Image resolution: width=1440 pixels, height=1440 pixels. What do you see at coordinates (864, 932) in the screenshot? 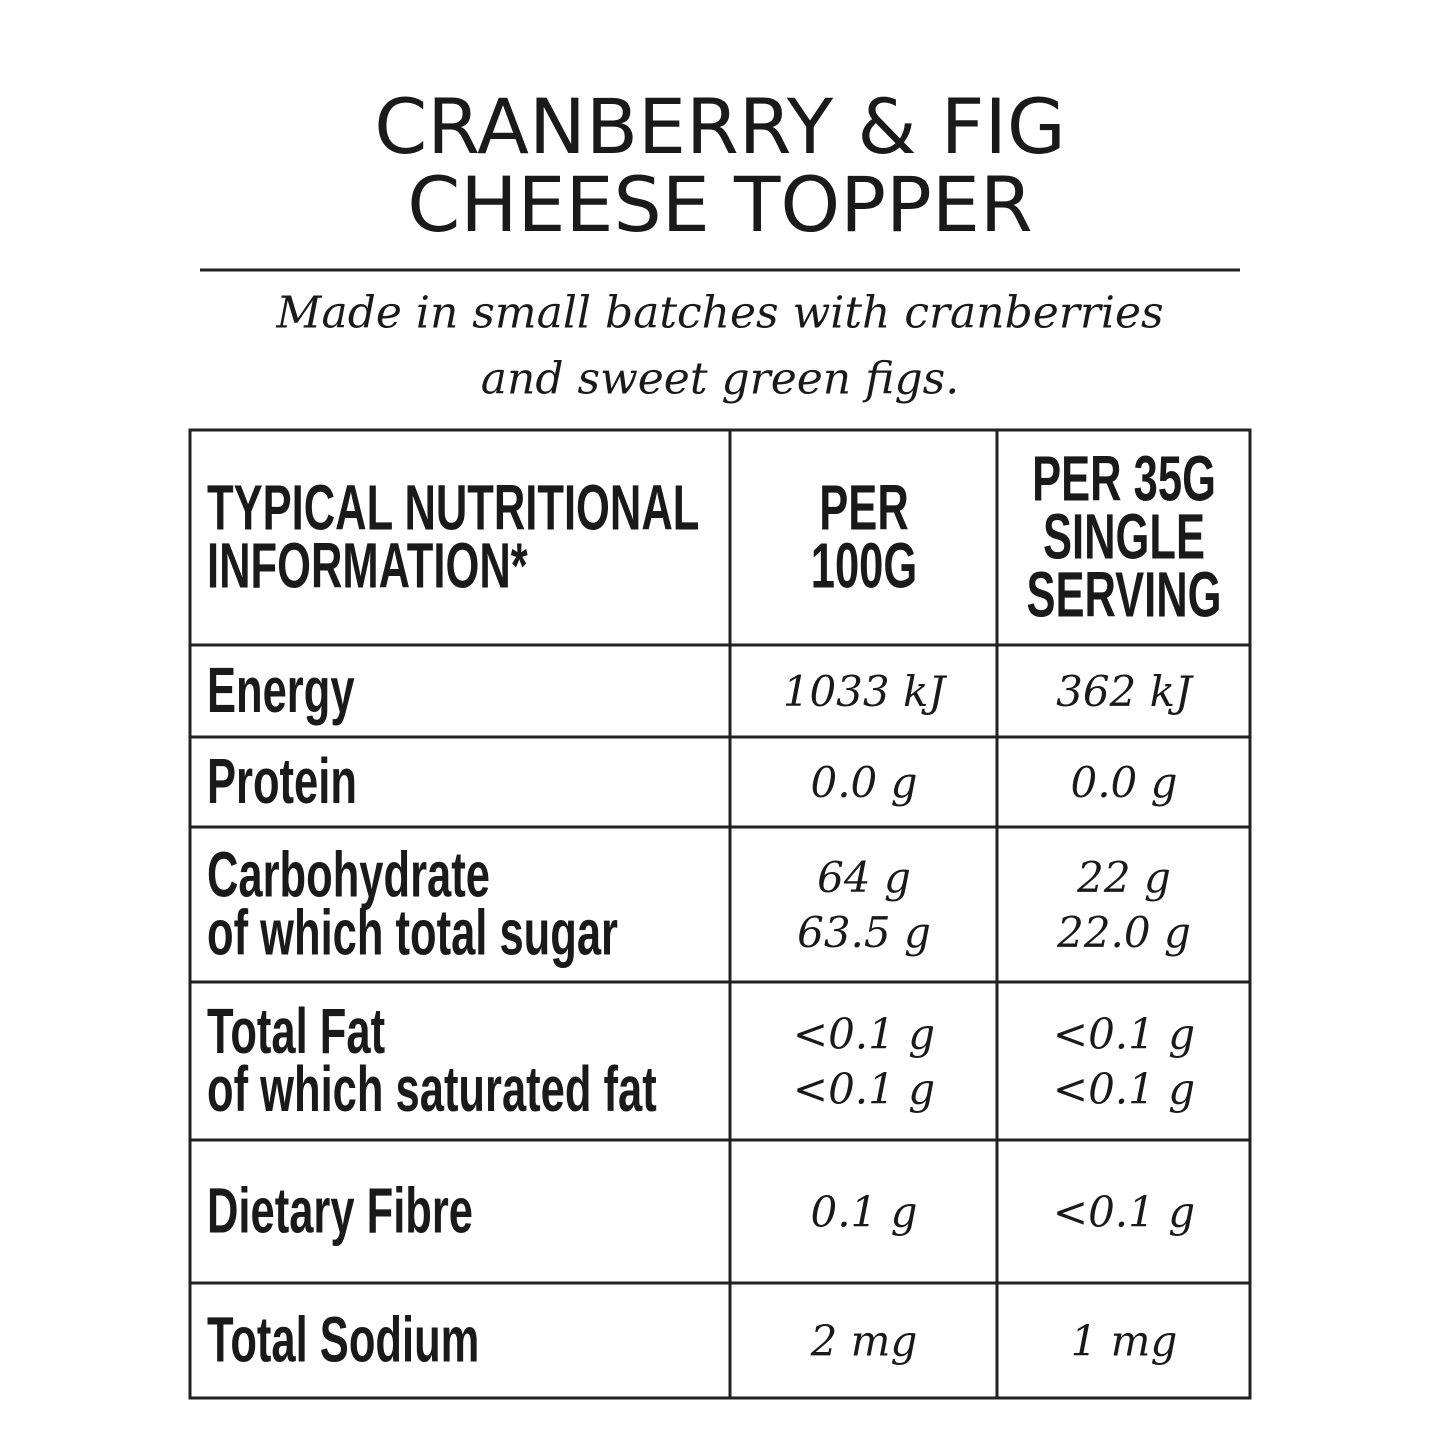
I see `cell-value: 63.5 g` at bounding box center [864, 932].